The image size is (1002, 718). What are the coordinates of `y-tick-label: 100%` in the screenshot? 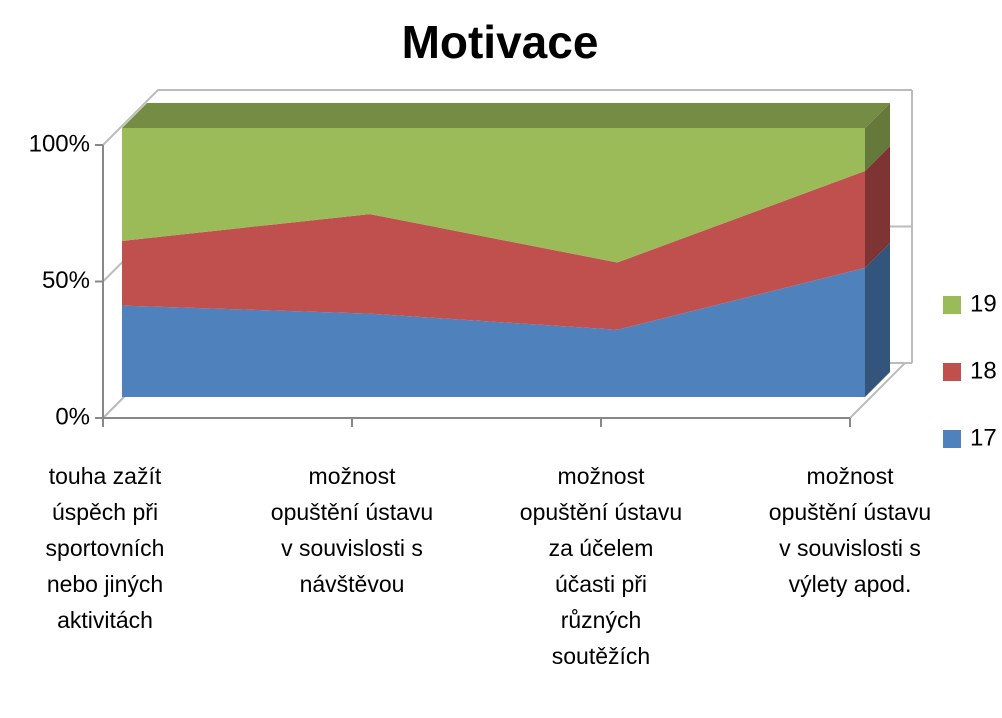 It's located at (59, 143).